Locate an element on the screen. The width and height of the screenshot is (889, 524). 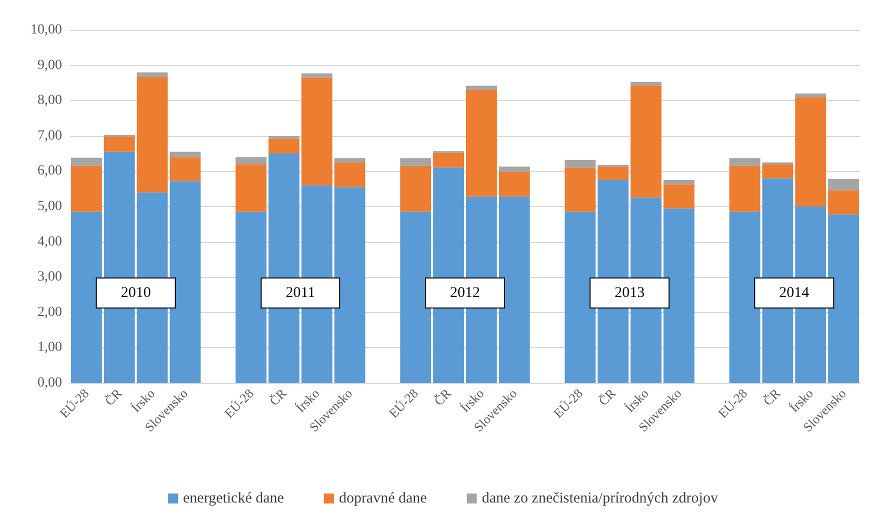
y-tick-label: 8,00 is located at coordinates (50, 100).